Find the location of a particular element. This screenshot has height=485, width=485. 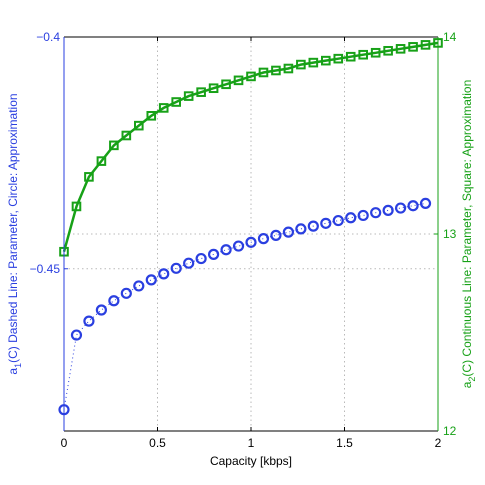

x-tick-label: 0.5 is located at coordinates (157, 443).